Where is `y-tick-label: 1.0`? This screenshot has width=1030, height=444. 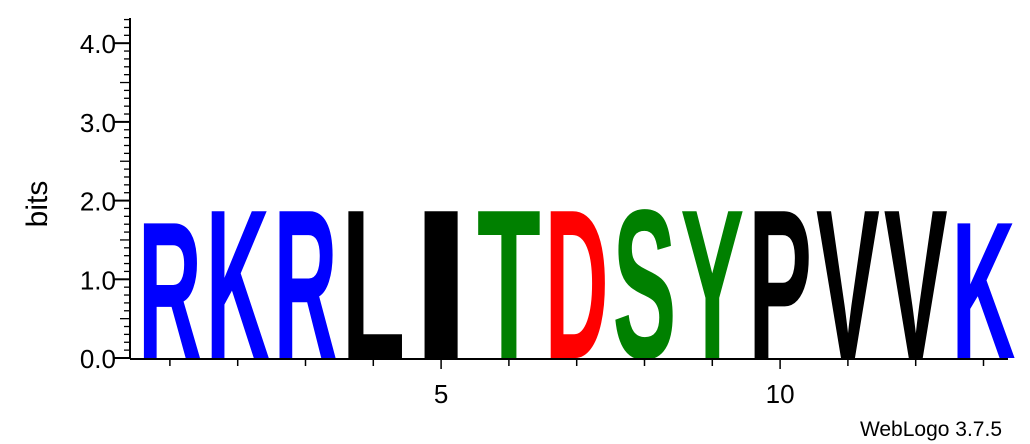
y-tick-label: 1.0 is located at coordinates (98, 280).